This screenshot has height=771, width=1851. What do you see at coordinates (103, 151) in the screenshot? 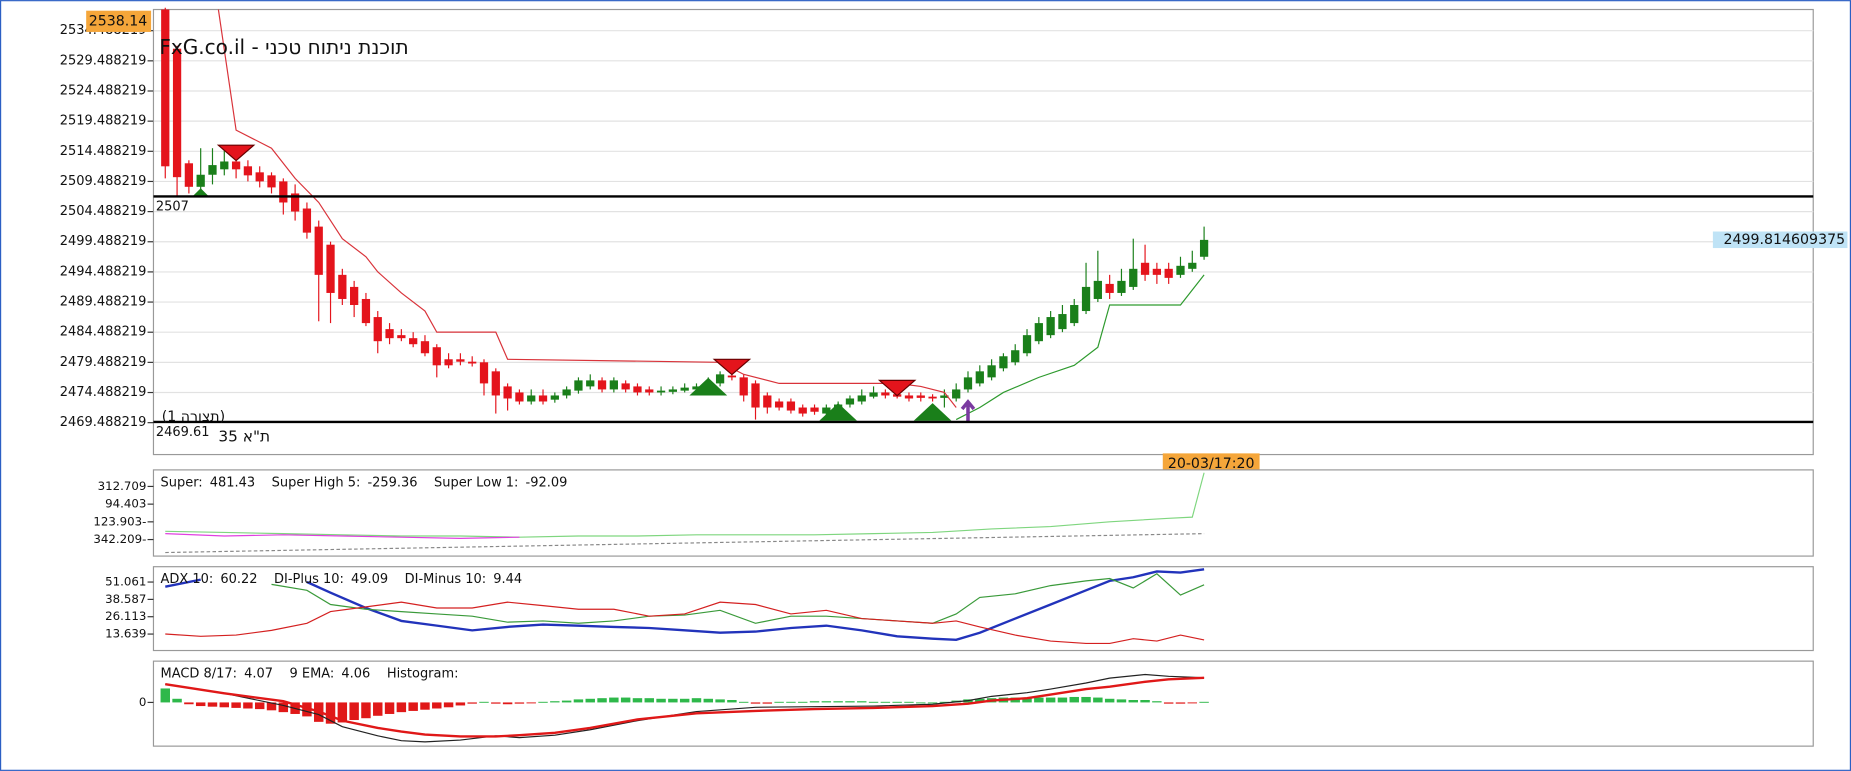
I see `y-tick-label: 2514.488219` at bounding box center [103, 151].